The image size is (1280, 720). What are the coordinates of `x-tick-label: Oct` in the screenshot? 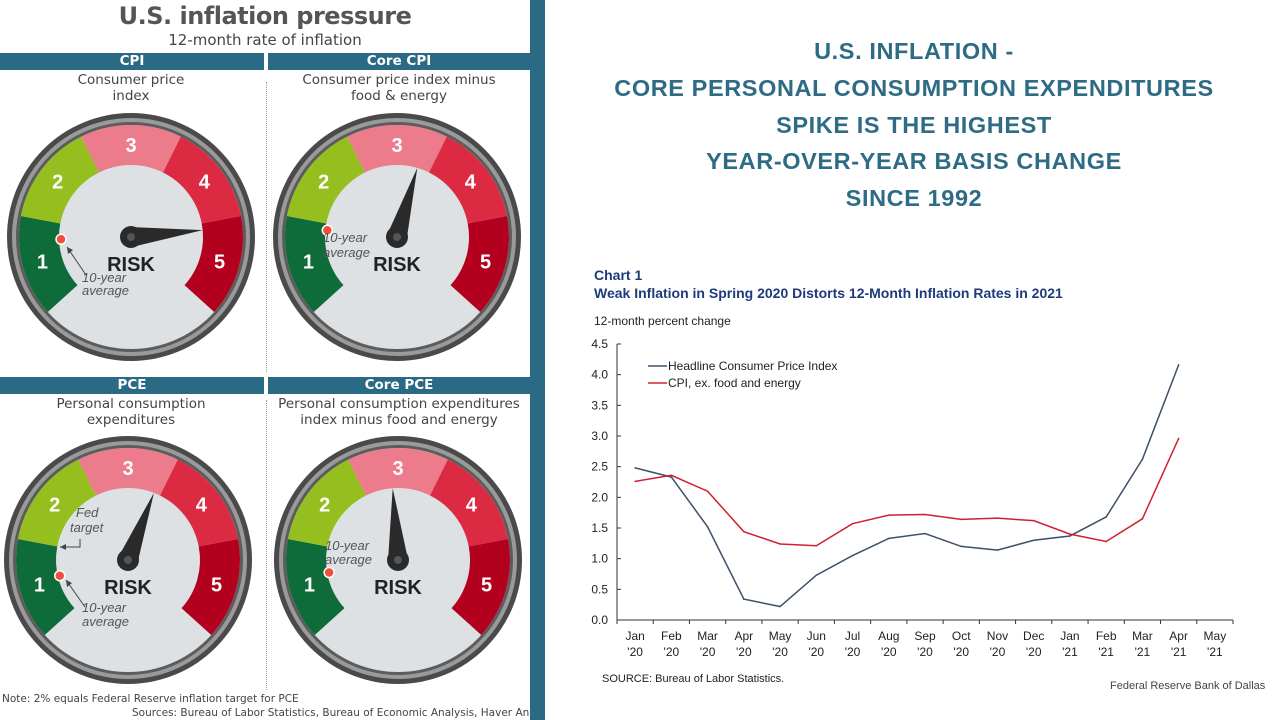 It's located at (961, 636).